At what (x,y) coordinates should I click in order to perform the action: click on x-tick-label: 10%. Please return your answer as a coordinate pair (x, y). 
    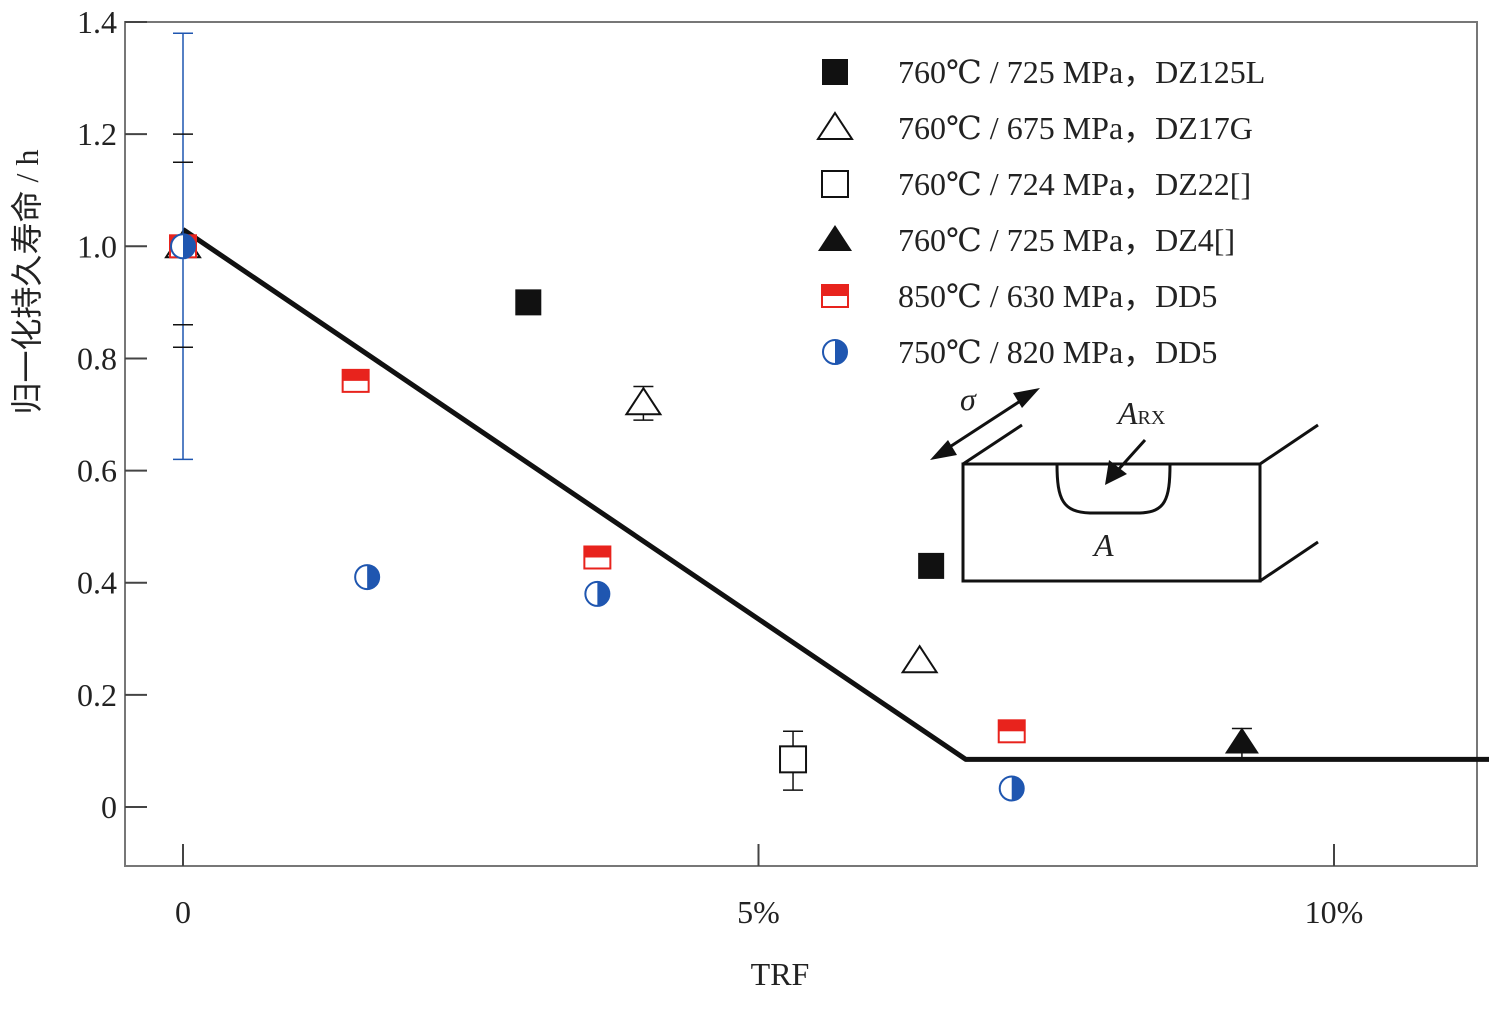
    Looking at the image, I should click on (1334, 912).